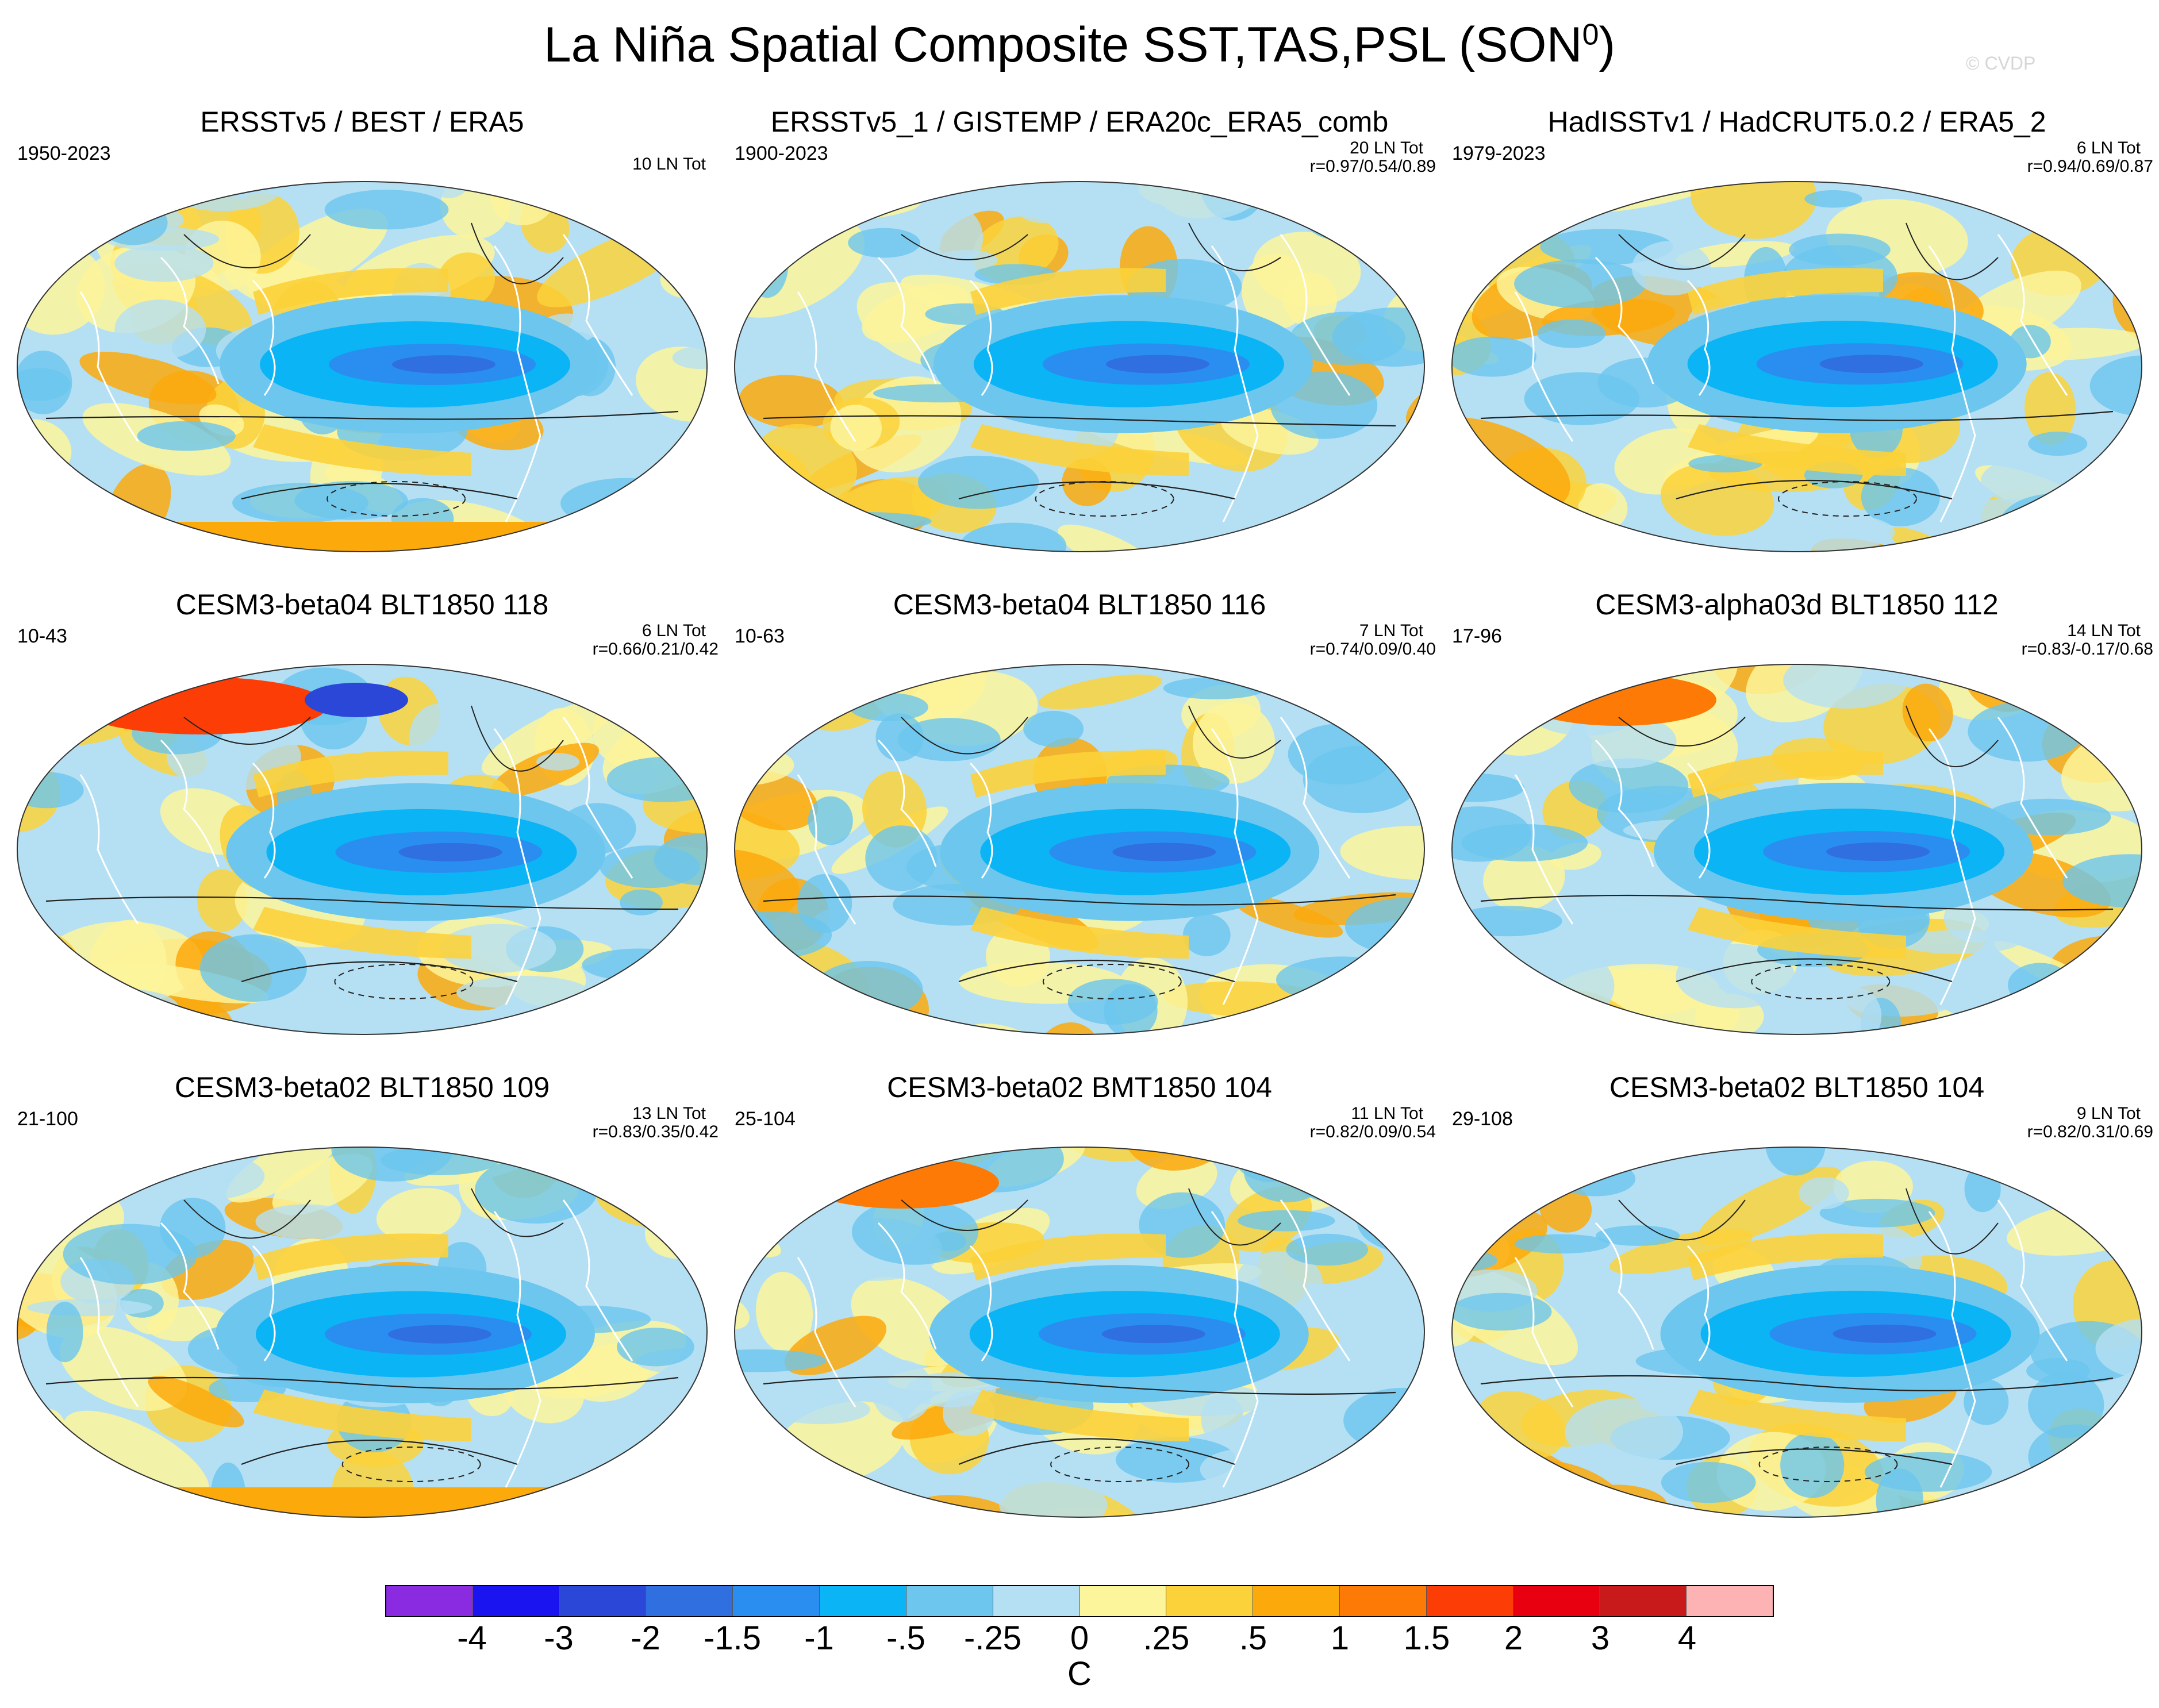  I want to click on panel-ln-total: 20 LN Tot, so click(1386, 148).